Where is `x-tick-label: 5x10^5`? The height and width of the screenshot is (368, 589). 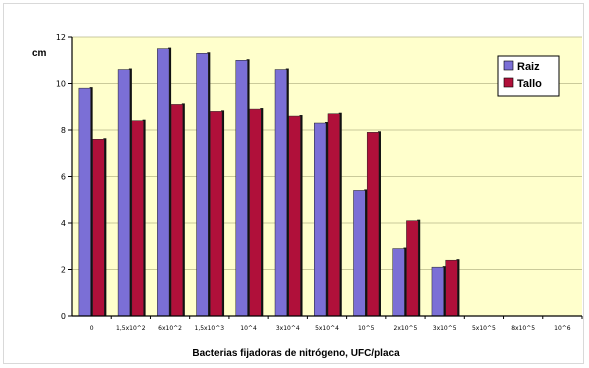
x-tick-label: 5x10^5 is located at coordinates (484, 328).